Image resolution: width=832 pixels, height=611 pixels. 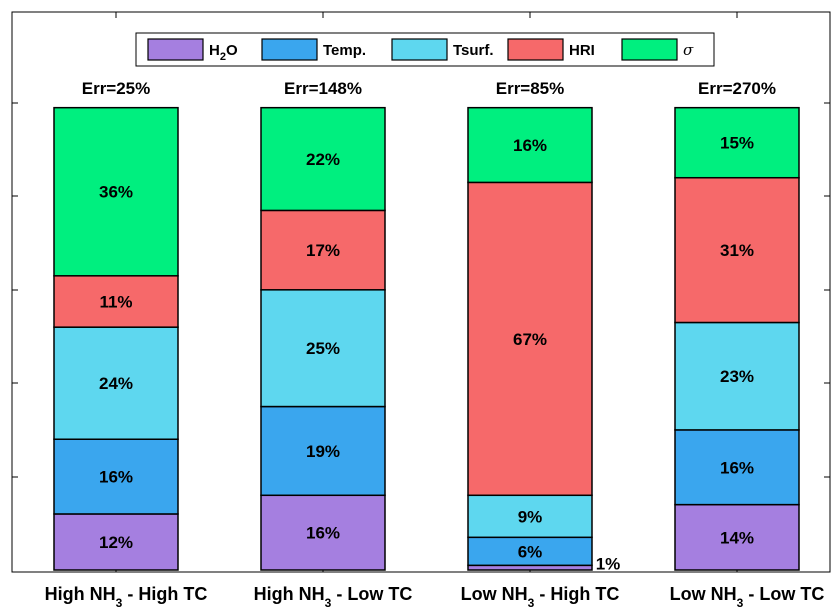 I want to click on legend-label-2: Tsurf., so click(x=473, y=50).